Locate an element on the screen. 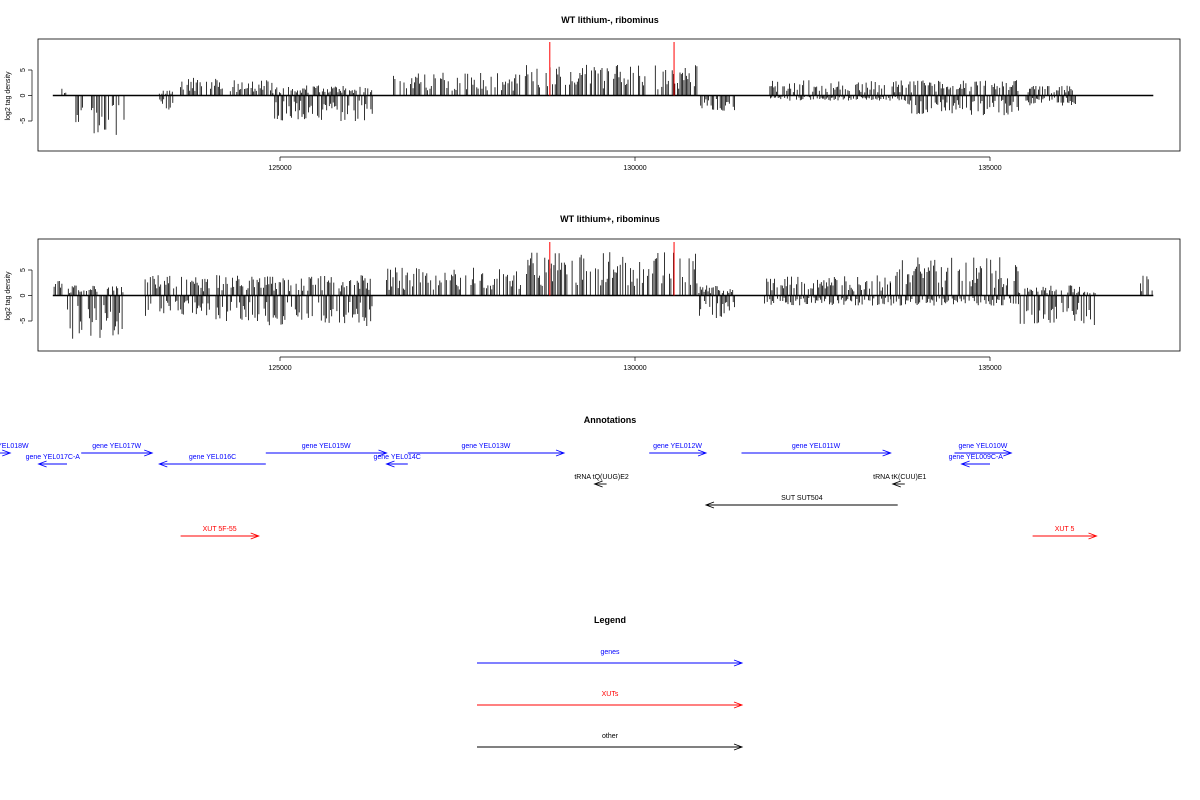 The image size is (1200, 800). chart-title: WT lithium+, ribominus is located at coordinates (610, 219).